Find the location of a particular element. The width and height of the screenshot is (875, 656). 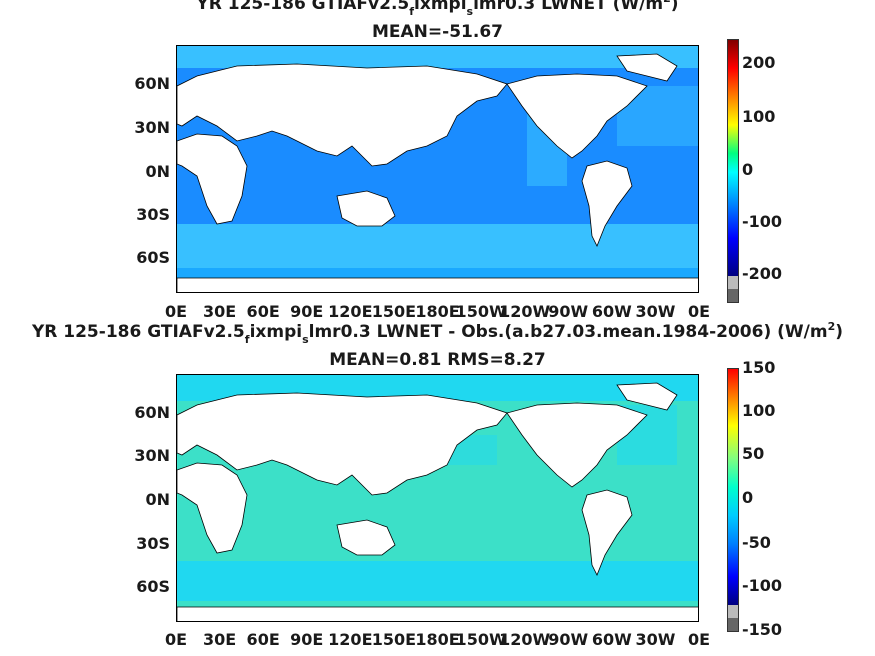

map-2-colorbar-tick: -150 is located at coordinates (762, 629).